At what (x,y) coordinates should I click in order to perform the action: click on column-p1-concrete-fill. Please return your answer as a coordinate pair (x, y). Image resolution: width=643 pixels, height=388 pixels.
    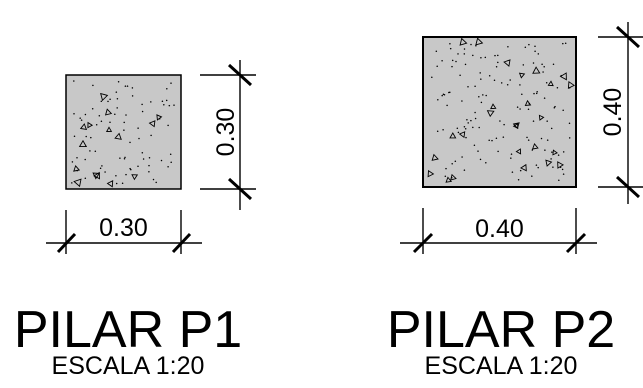
    Looking at the image, I should click on (123, 132).